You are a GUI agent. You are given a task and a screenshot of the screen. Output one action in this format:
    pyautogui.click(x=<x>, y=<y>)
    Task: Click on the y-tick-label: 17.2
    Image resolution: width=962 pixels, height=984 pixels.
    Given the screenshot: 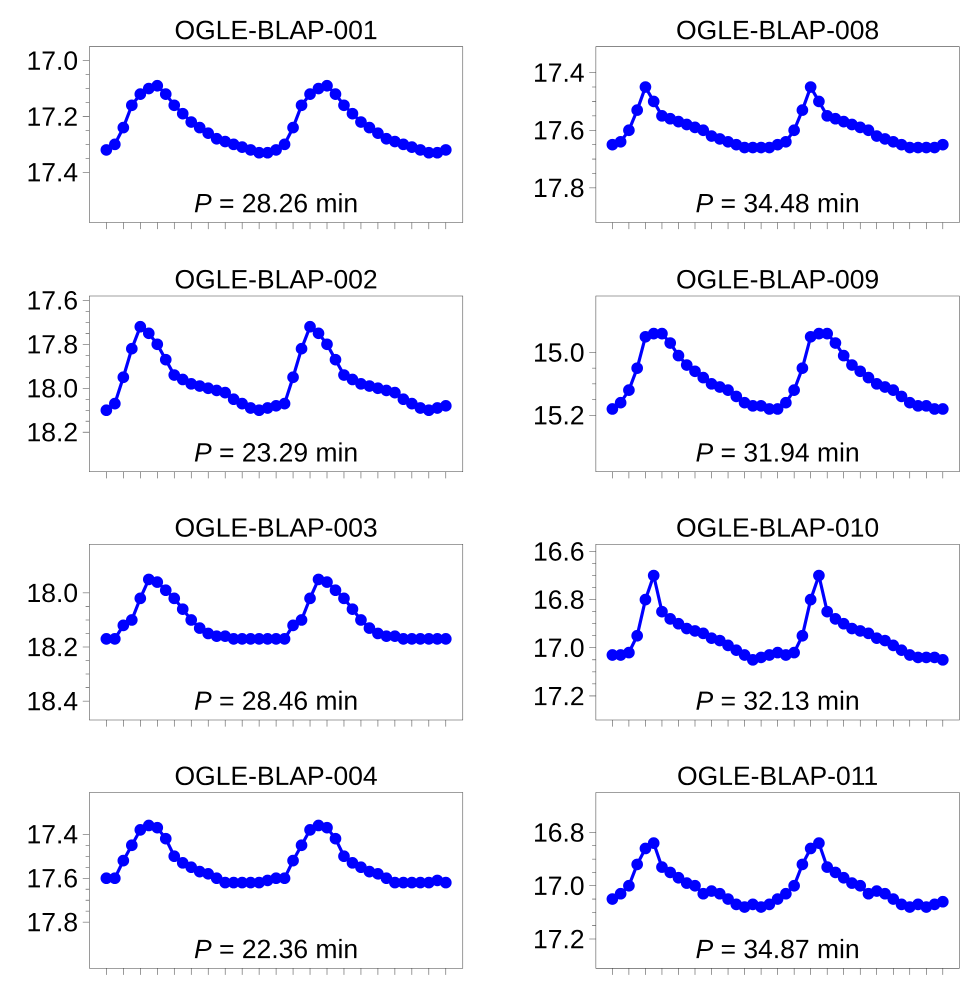 What is the action you would take?
    pyautogui.click(x=559, y=696)
    